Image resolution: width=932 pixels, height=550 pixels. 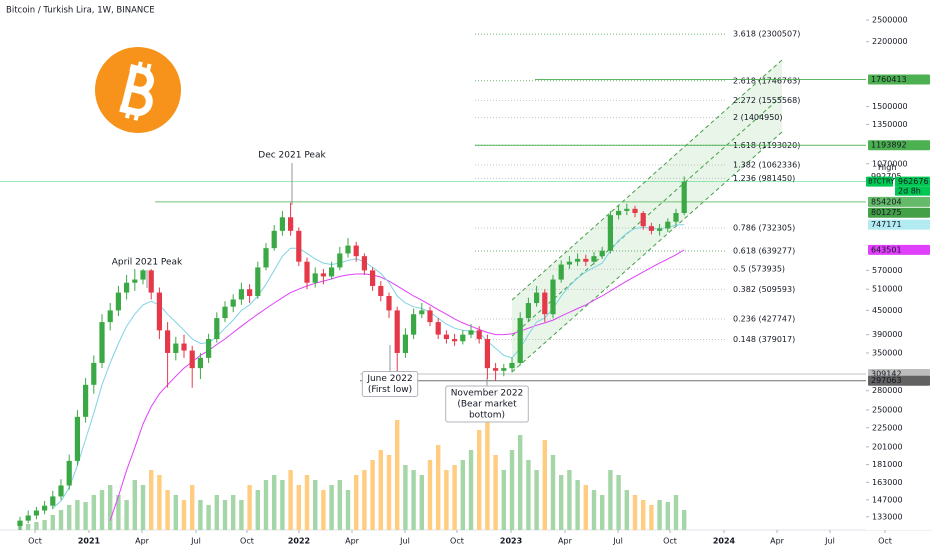 What do you see at coordinates (886, 212) in the screenshot?
I see `price-label: 801275` at bounding box center [886, 212].